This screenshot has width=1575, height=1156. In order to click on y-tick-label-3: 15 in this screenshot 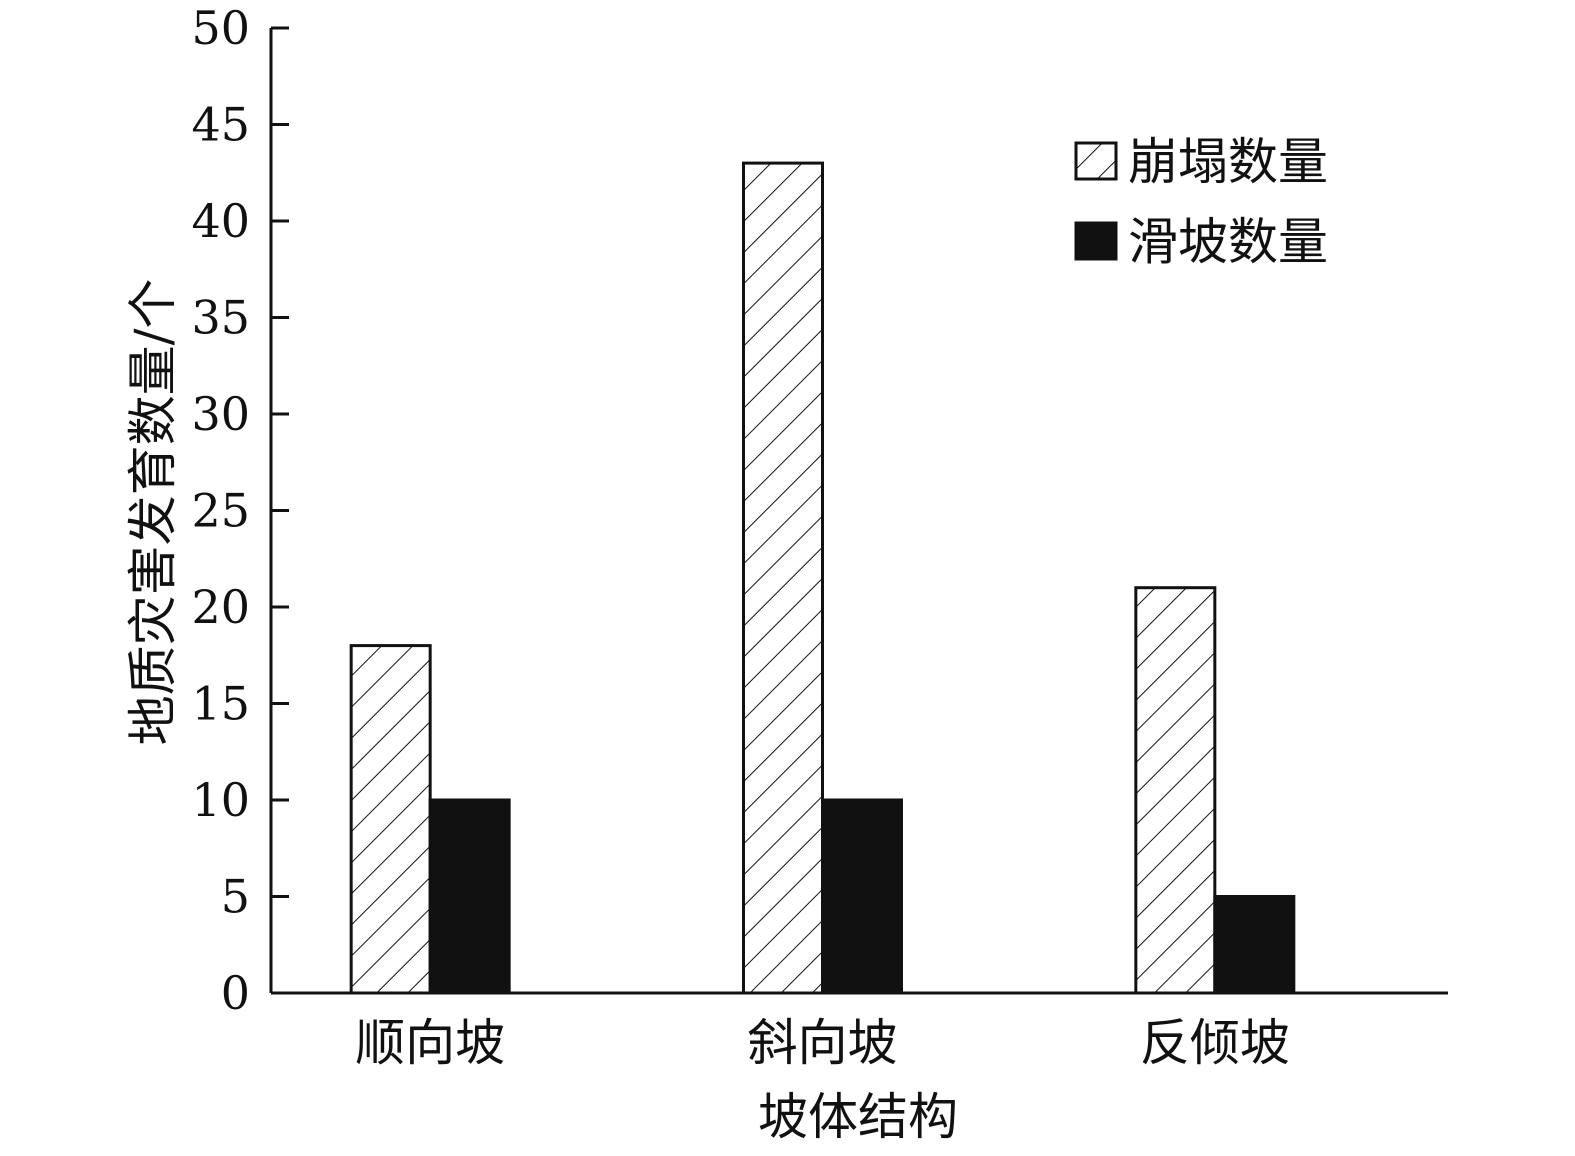, I will do `click(220, 704)`.